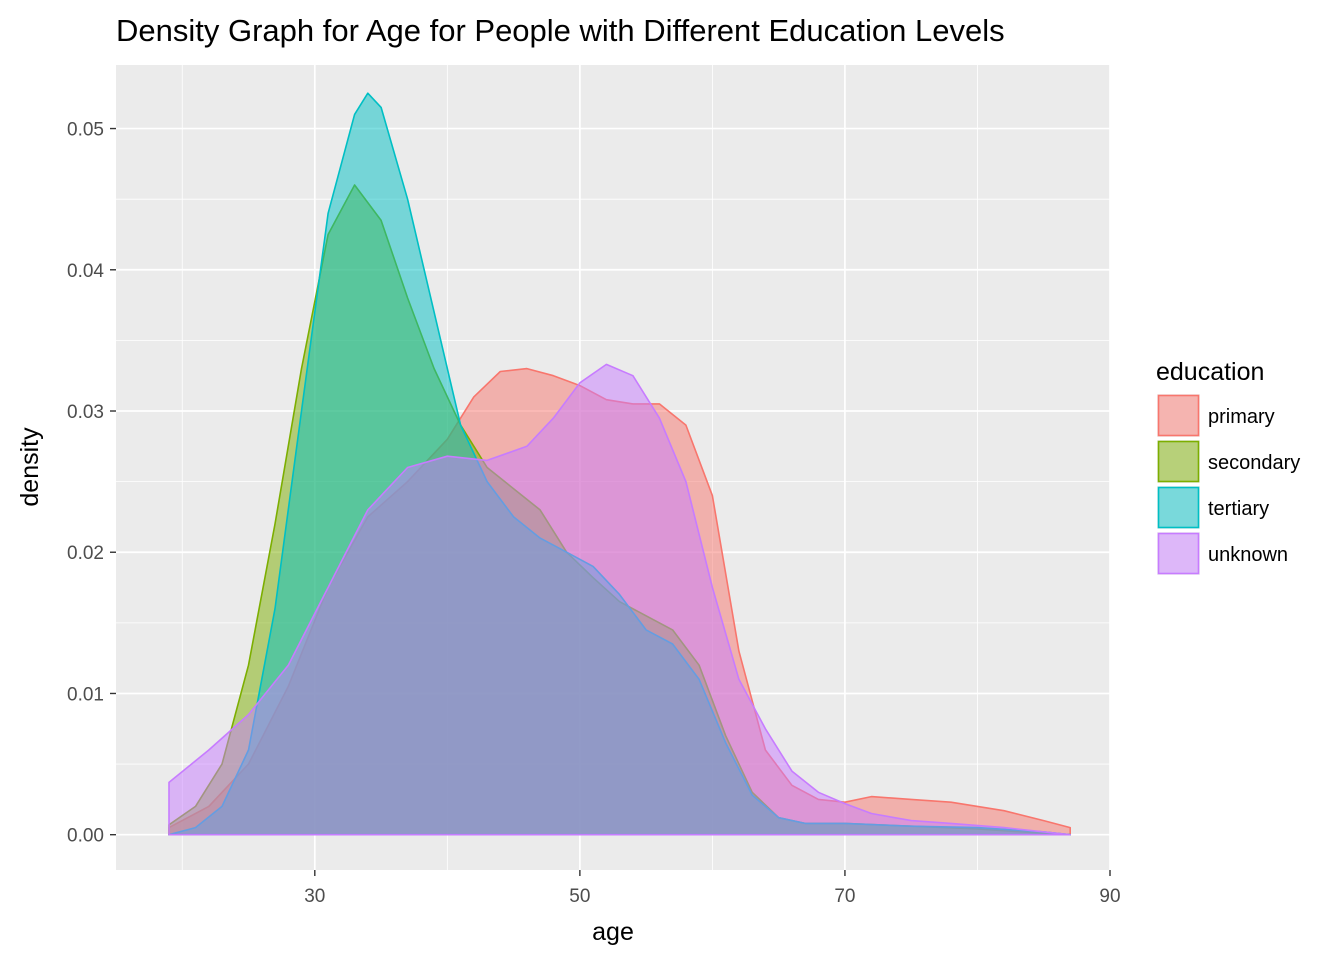 Image resolution: width=1344 pixels, height=960 pixels. I want to click on y-tick-label: 0.00, so click(85, 836).